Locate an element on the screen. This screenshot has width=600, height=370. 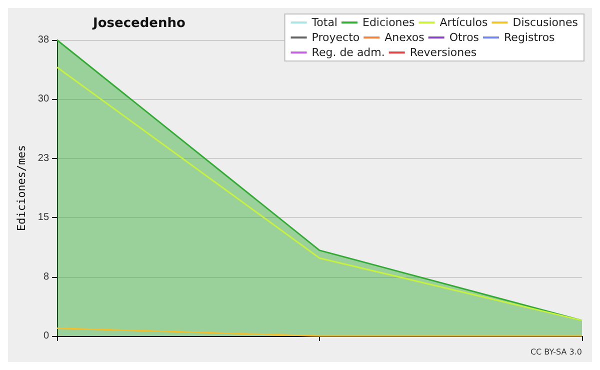
y-tick-label: 23 is located at coordinates (44, 158).